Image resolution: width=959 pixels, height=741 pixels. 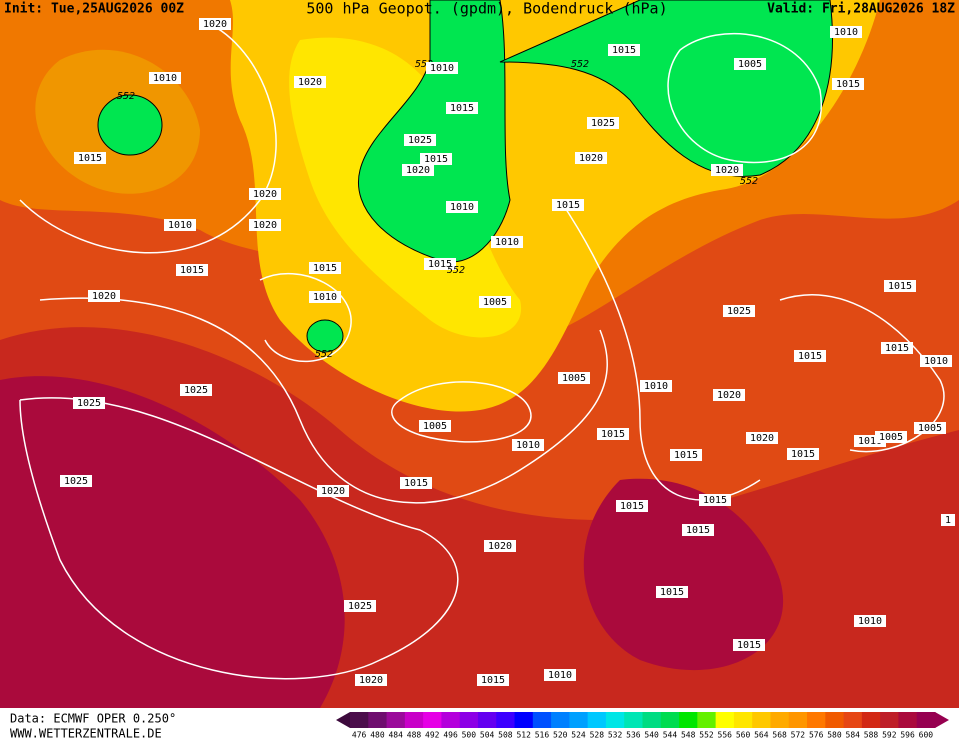 What do you see at coordinates (560, 735) in the screenshot?
I see `colorbar-label: 520` at bounding box center [560, 735].